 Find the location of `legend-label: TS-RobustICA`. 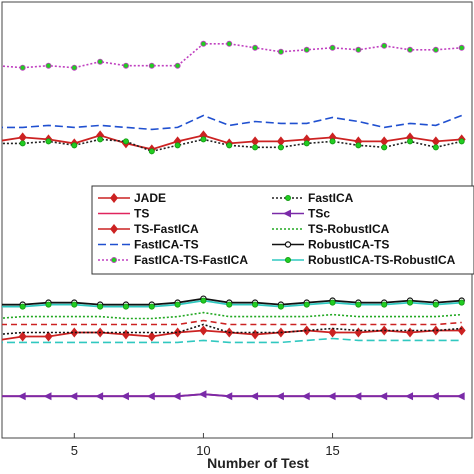

legend-label: TS-RobustICA is located at coordinates (349, 229).